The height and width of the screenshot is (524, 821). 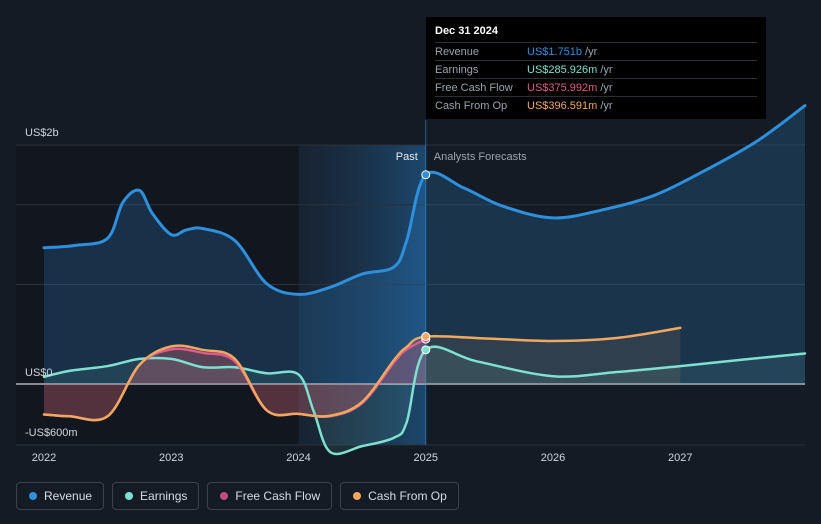 I want to click on y-label-top: US$2b, so click(x=42, y=133).